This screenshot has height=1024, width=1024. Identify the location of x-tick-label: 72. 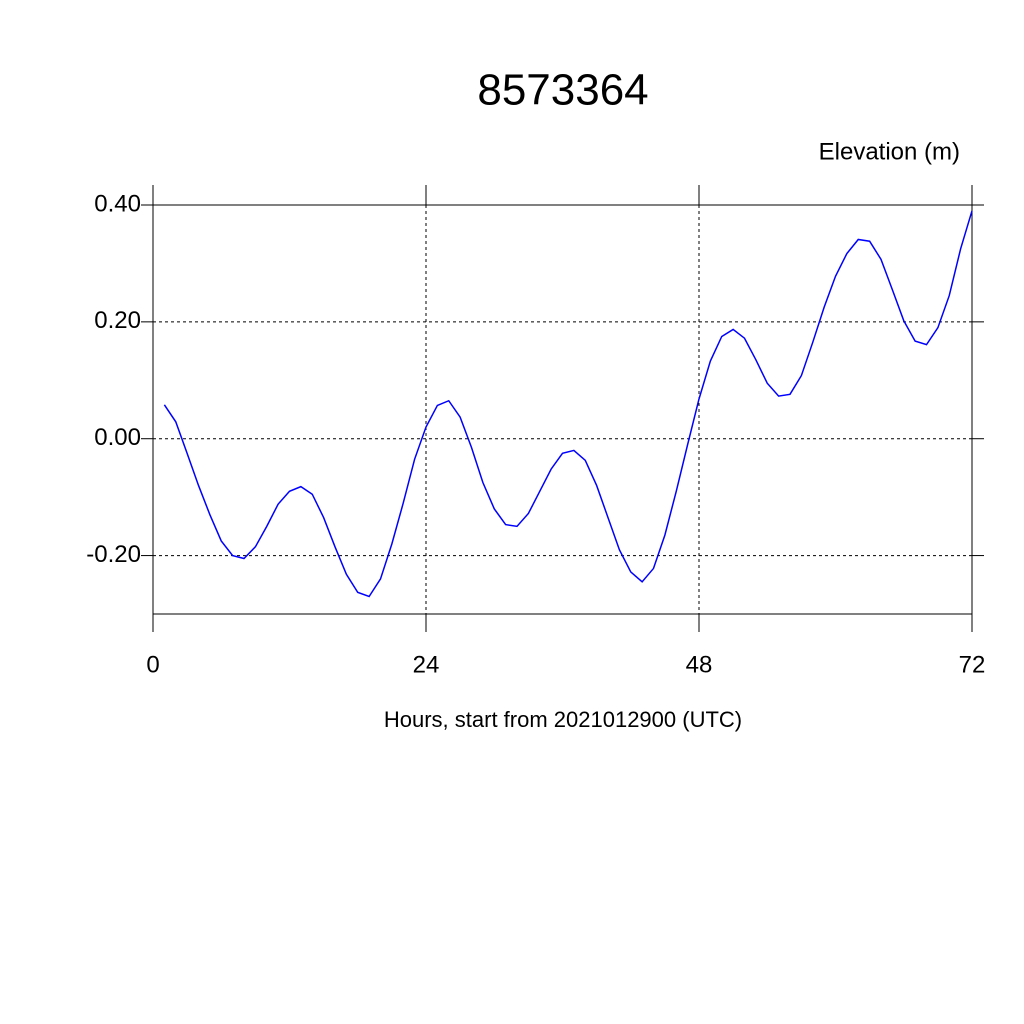
(972, 664).